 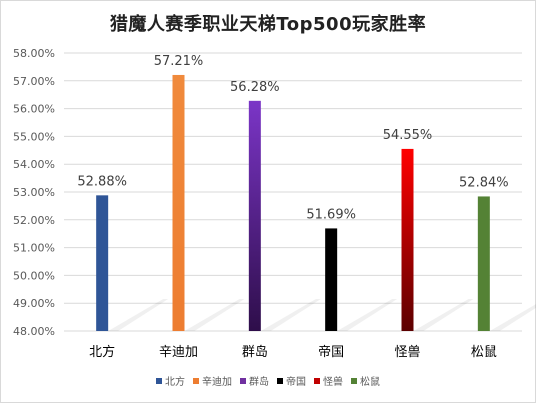 What do you see at coordinates (268, 24) in the screenshot?
I see `chart-title: 猎魔人赛季职业天梯Top500玩家胜率` at bounding box center [268, 24].